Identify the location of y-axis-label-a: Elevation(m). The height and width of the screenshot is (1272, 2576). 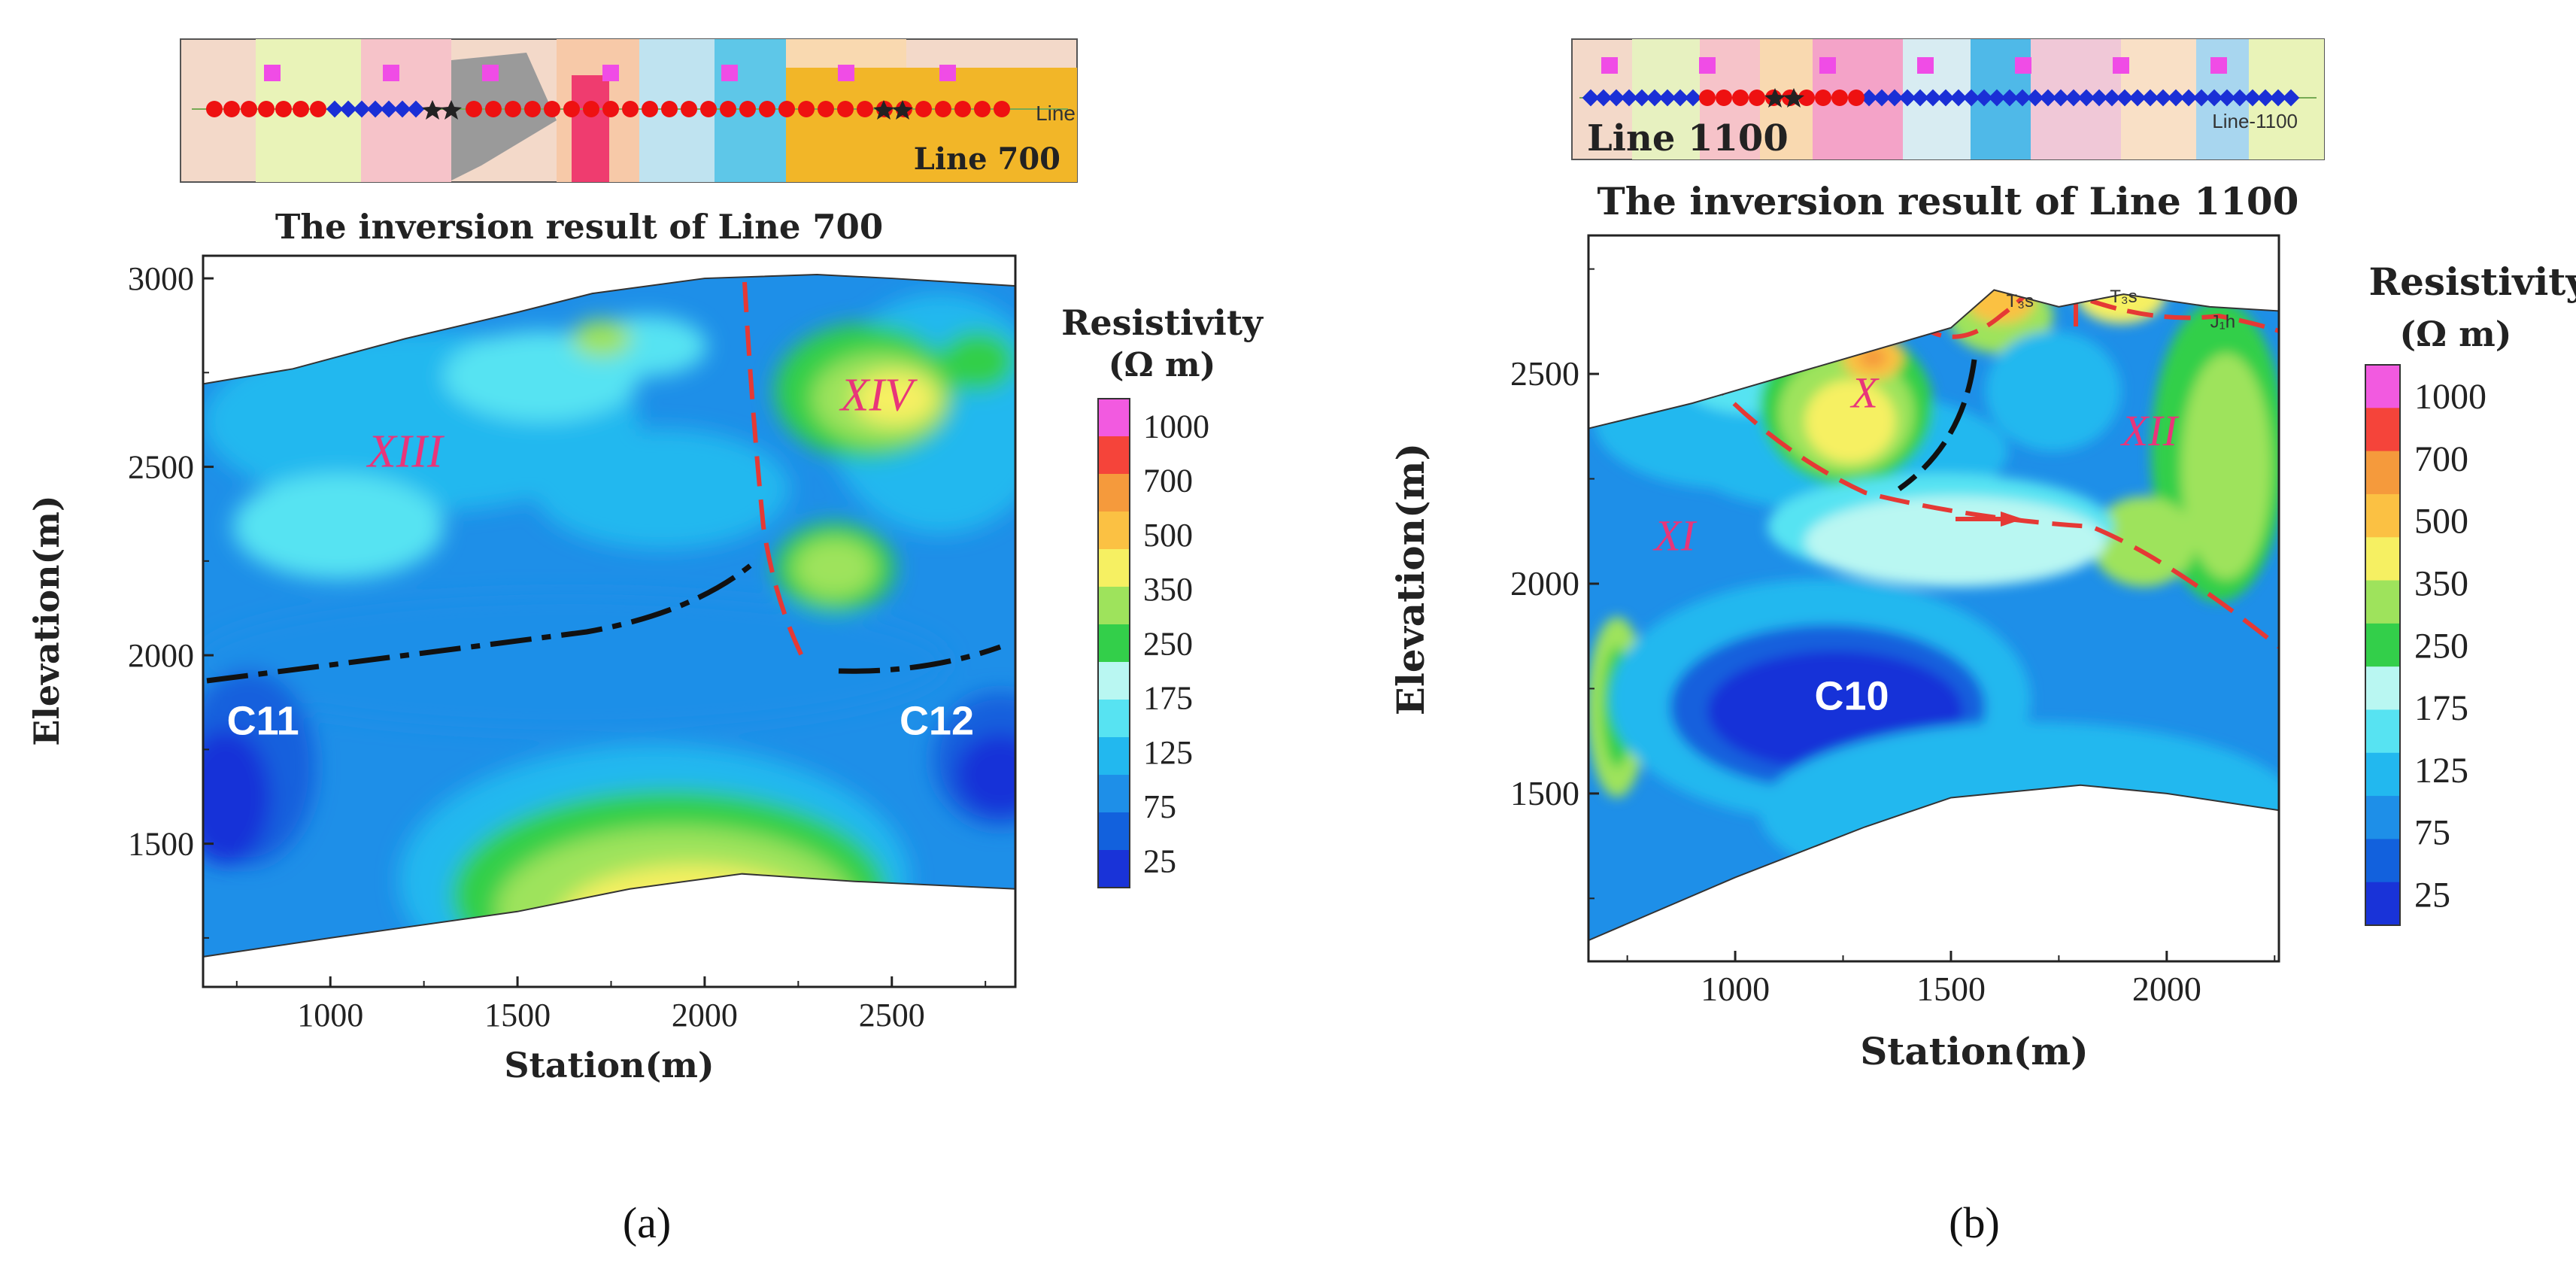
(46, 620).